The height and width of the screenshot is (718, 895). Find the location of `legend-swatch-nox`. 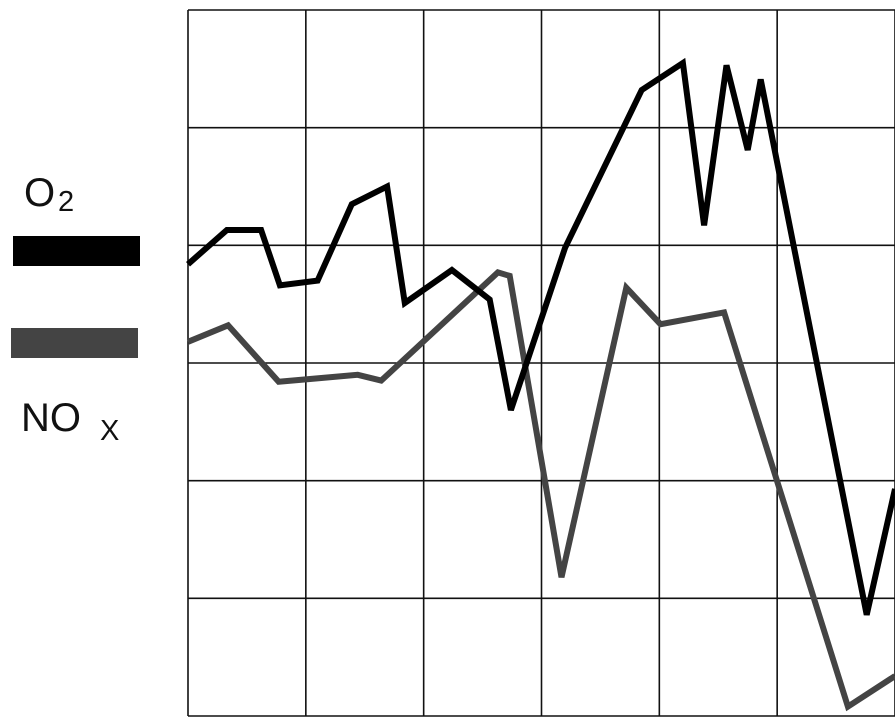

legend-swatch-nox is located at coordinates (74, 343).